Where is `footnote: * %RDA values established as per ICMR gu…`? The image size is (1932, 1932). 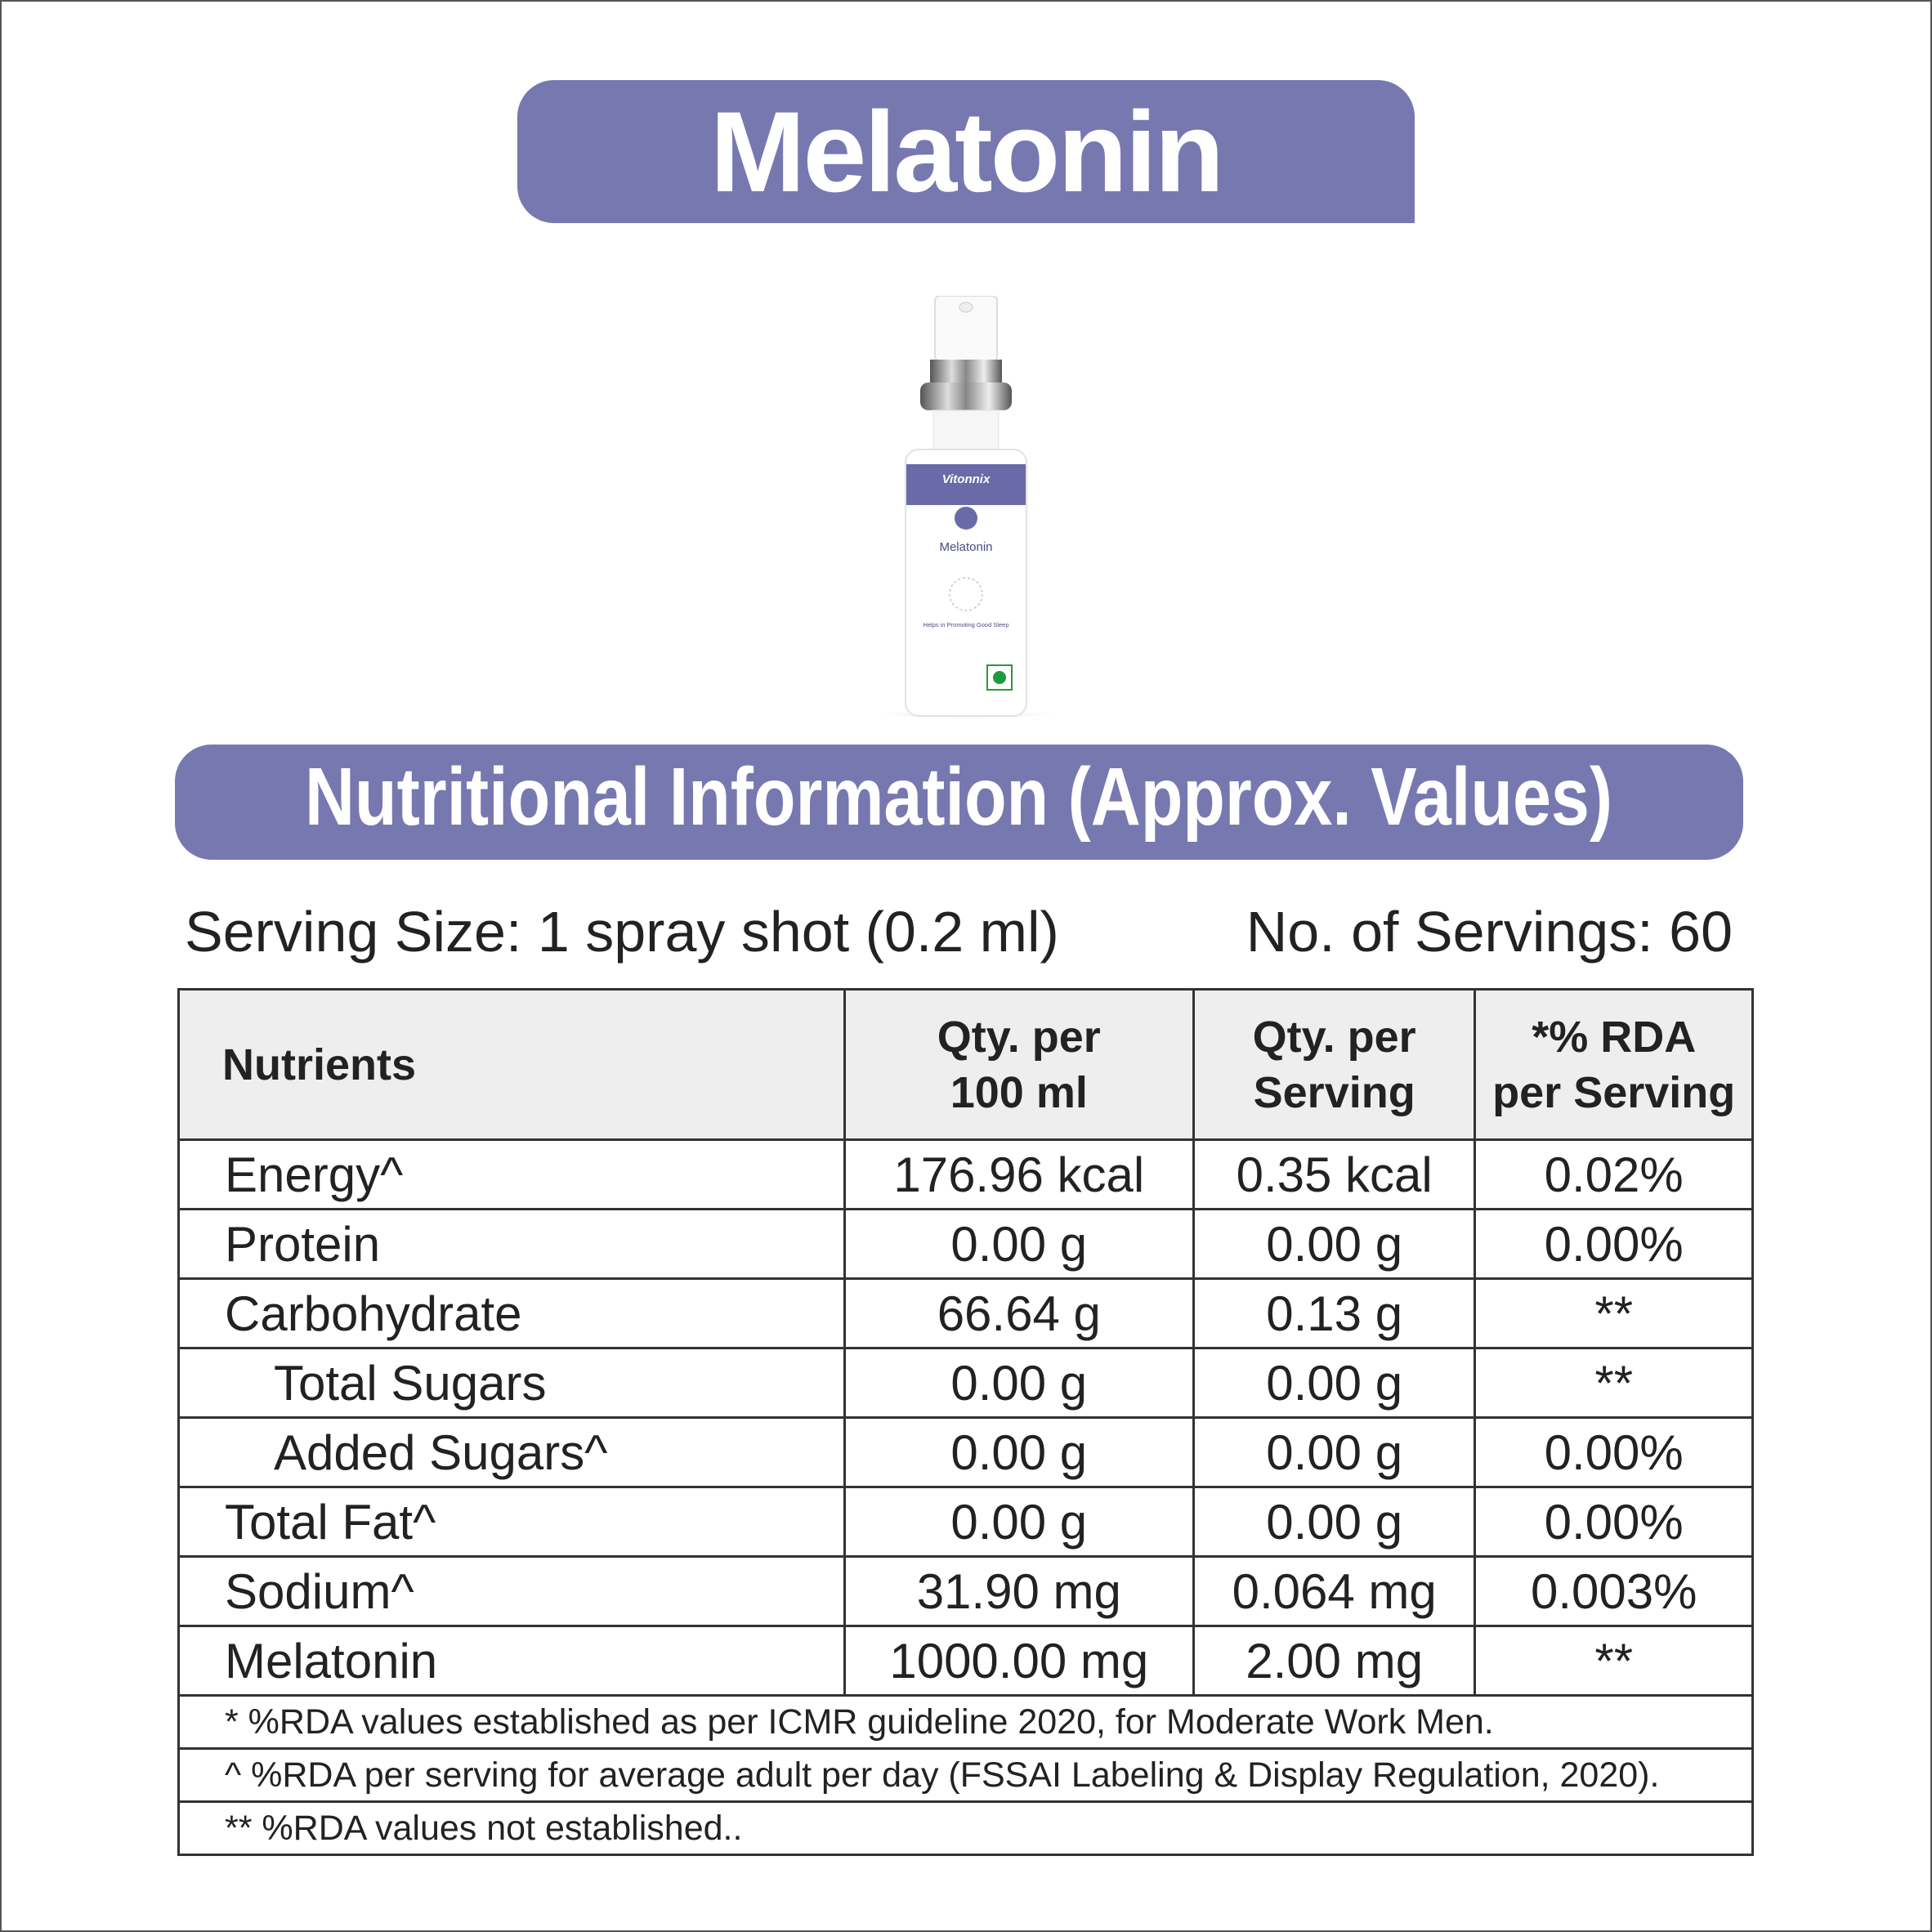 footnote: * %RDA values established as per ICMR gu… is located at coordinates (965, 1722).